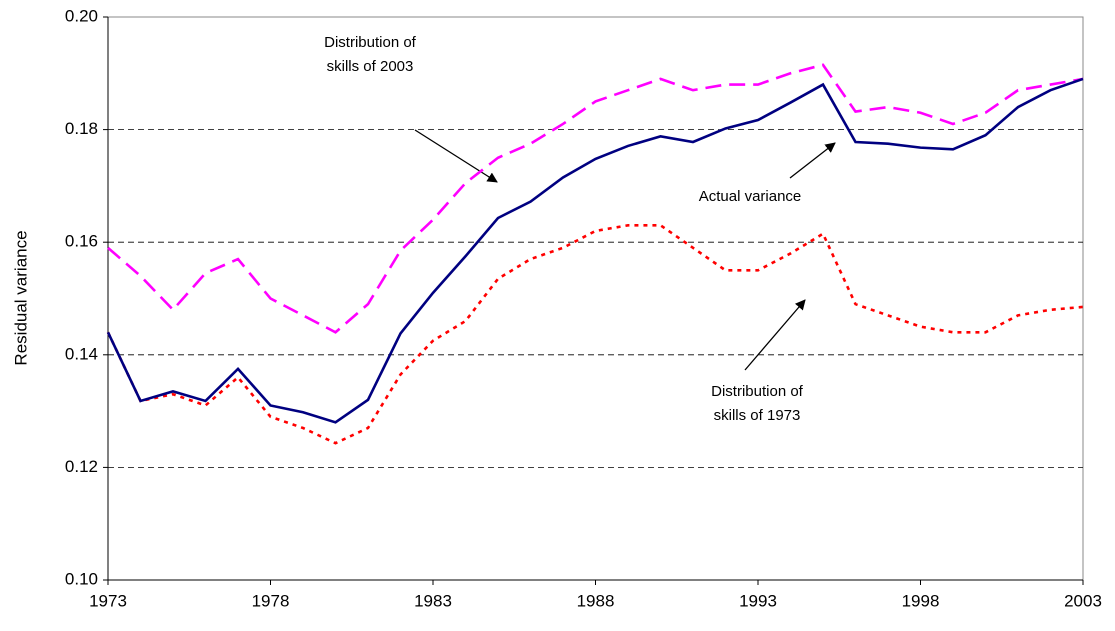 The height and width of the screenshot is (631, 1115). What do you see at coordinates (750, 196) in the screenshot?
I see `annotation: Actual variance` at bounding box center [750, 196].